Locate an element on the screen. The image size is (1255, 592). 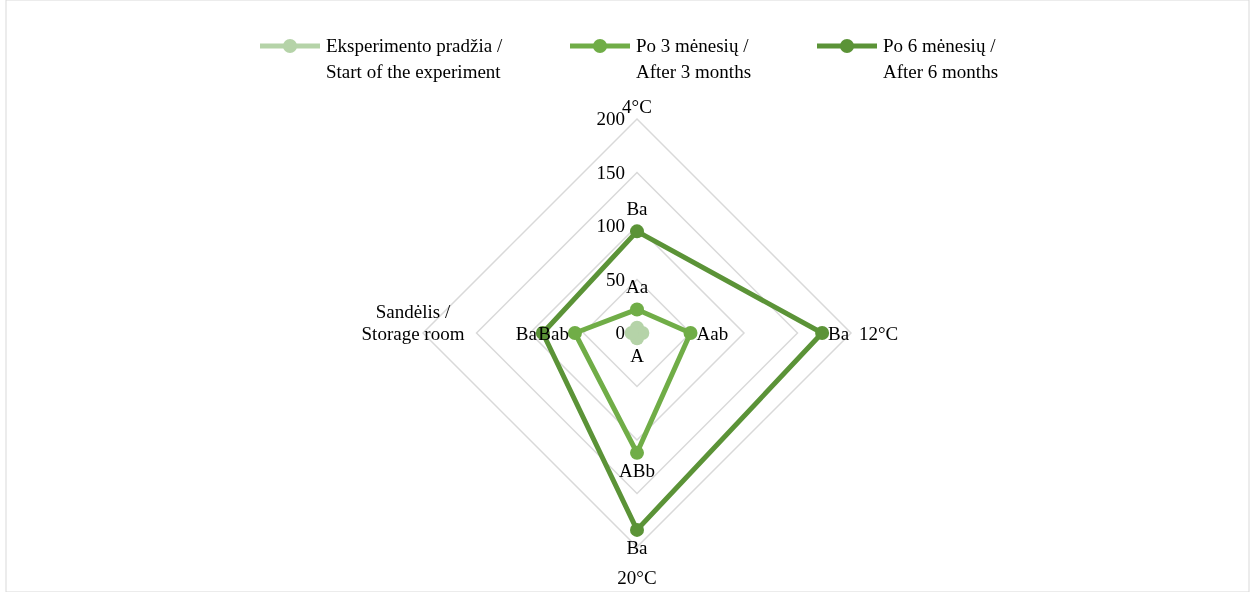
y-tick-label: 100 is located at coordinates (610, 225).